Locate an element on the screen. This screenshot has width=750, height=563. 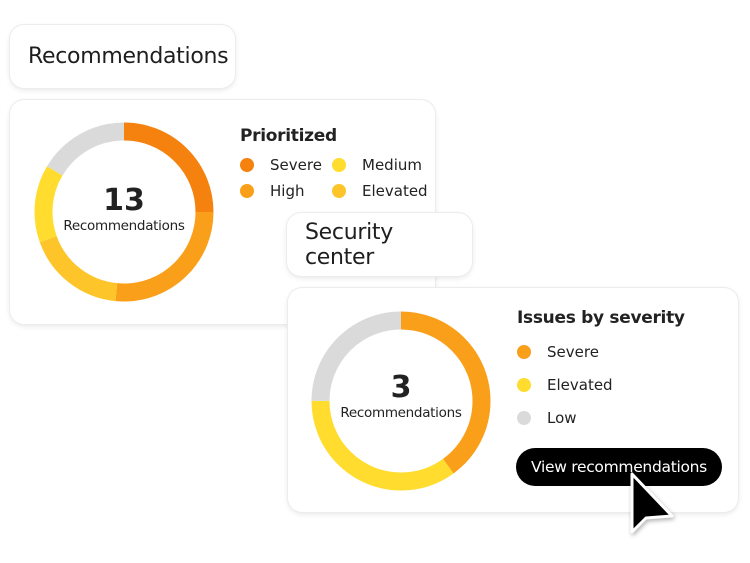
view-recommendations-button: View recommendations is located at coordinates (619, 467).